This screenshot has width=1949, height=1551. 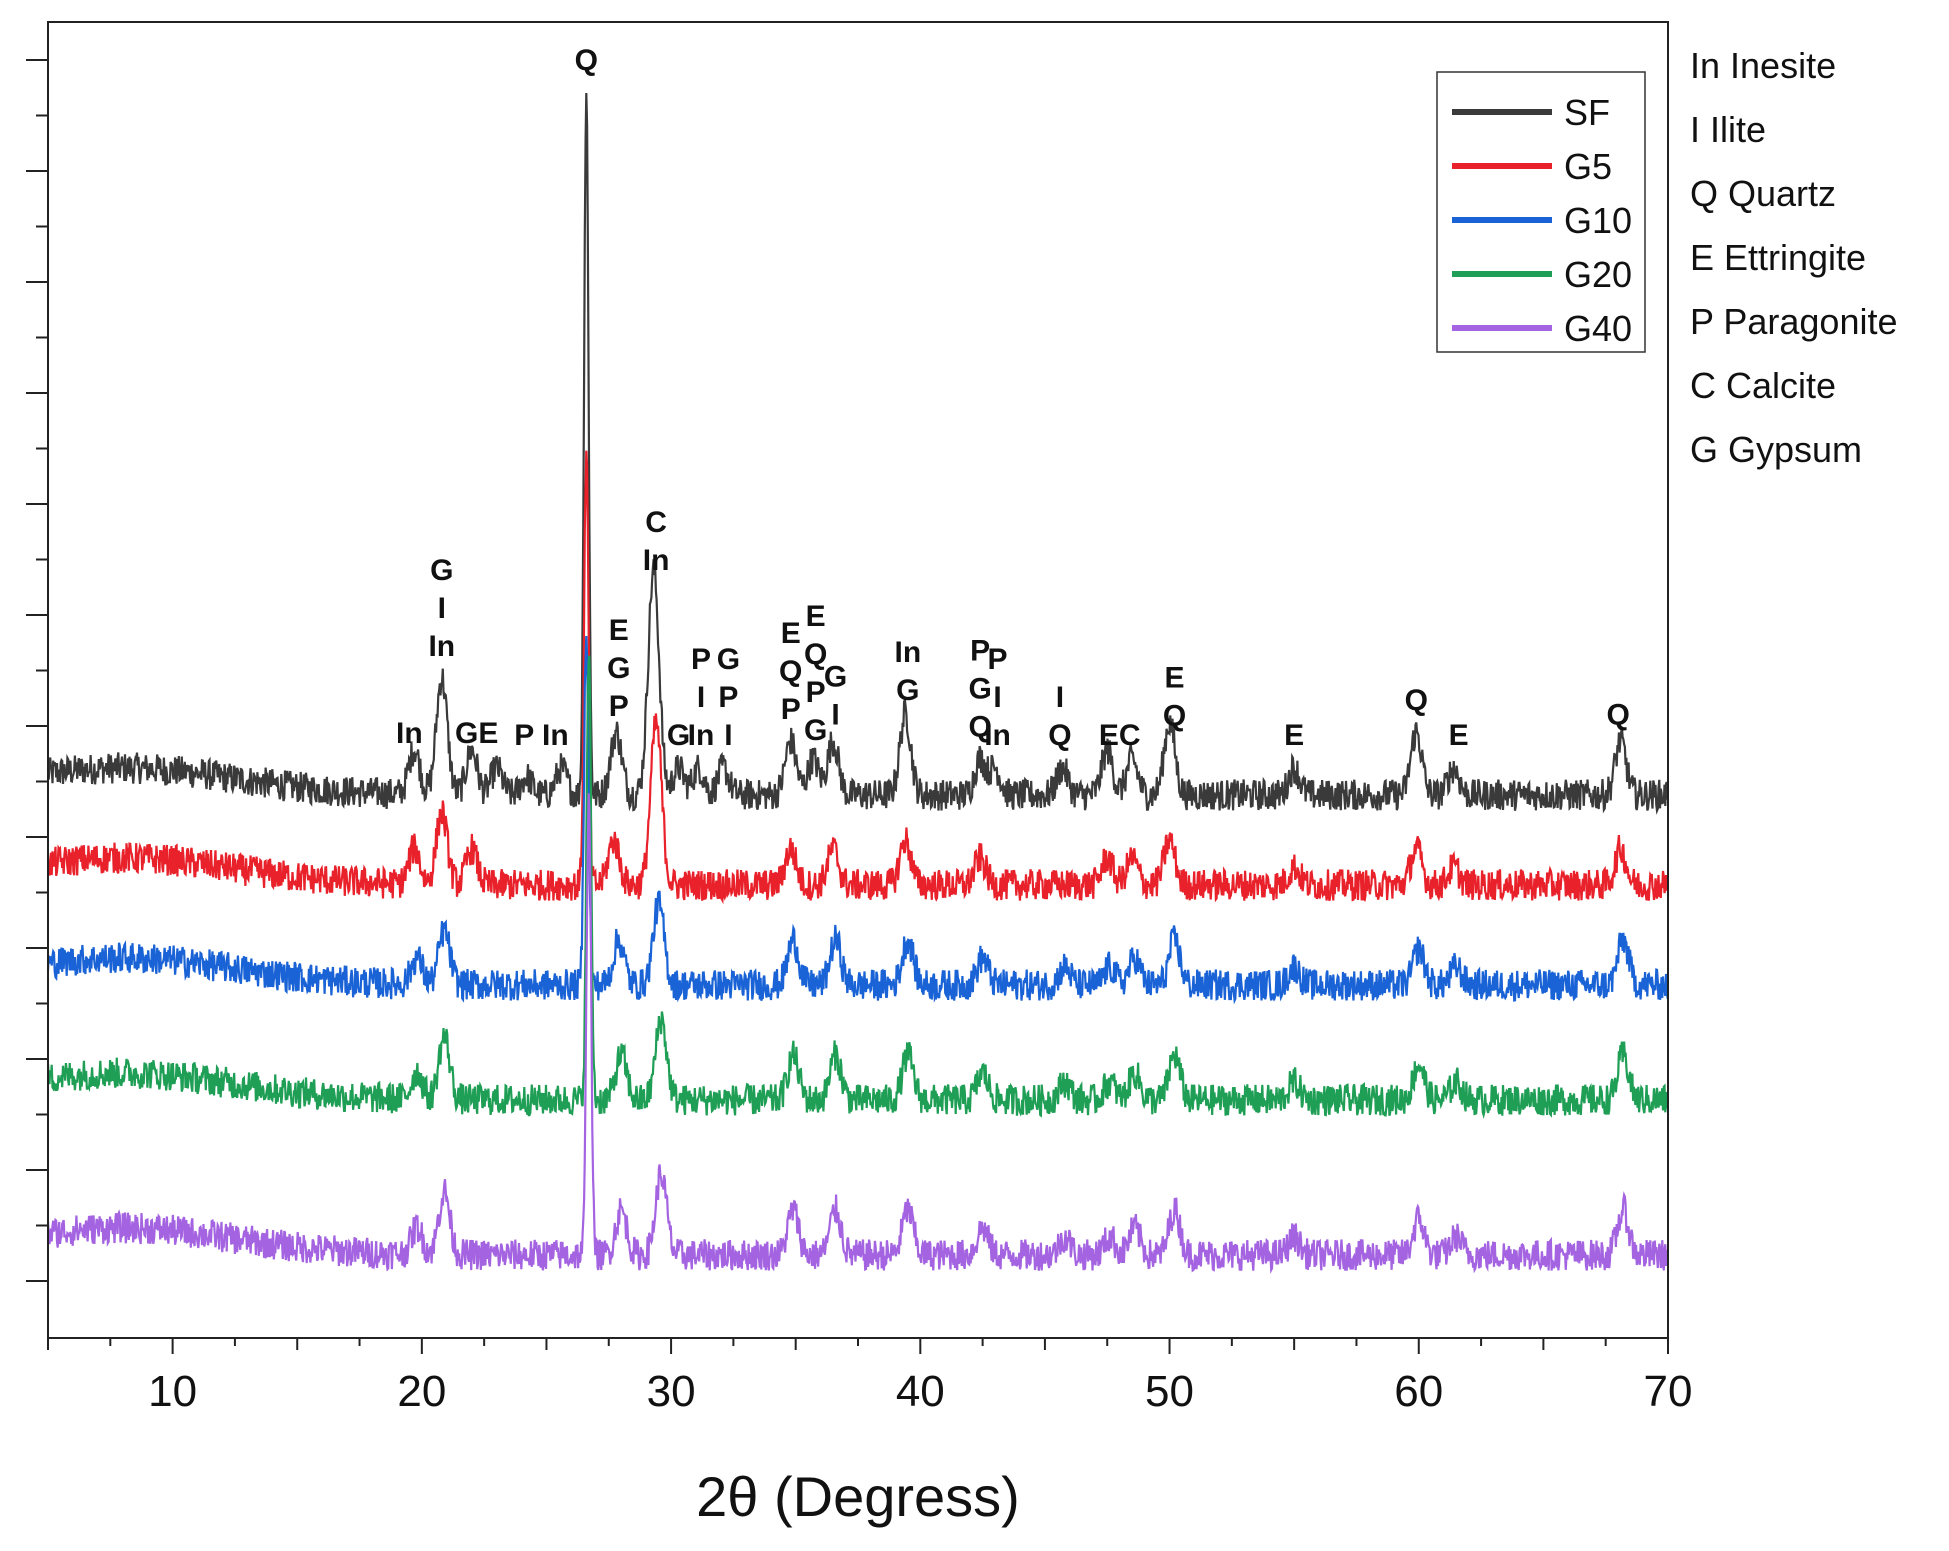 What do you see at coordinates (920, 1391) in the screenshot?
I see `x-tick-label: 40` at bounding box center [920, 1391].